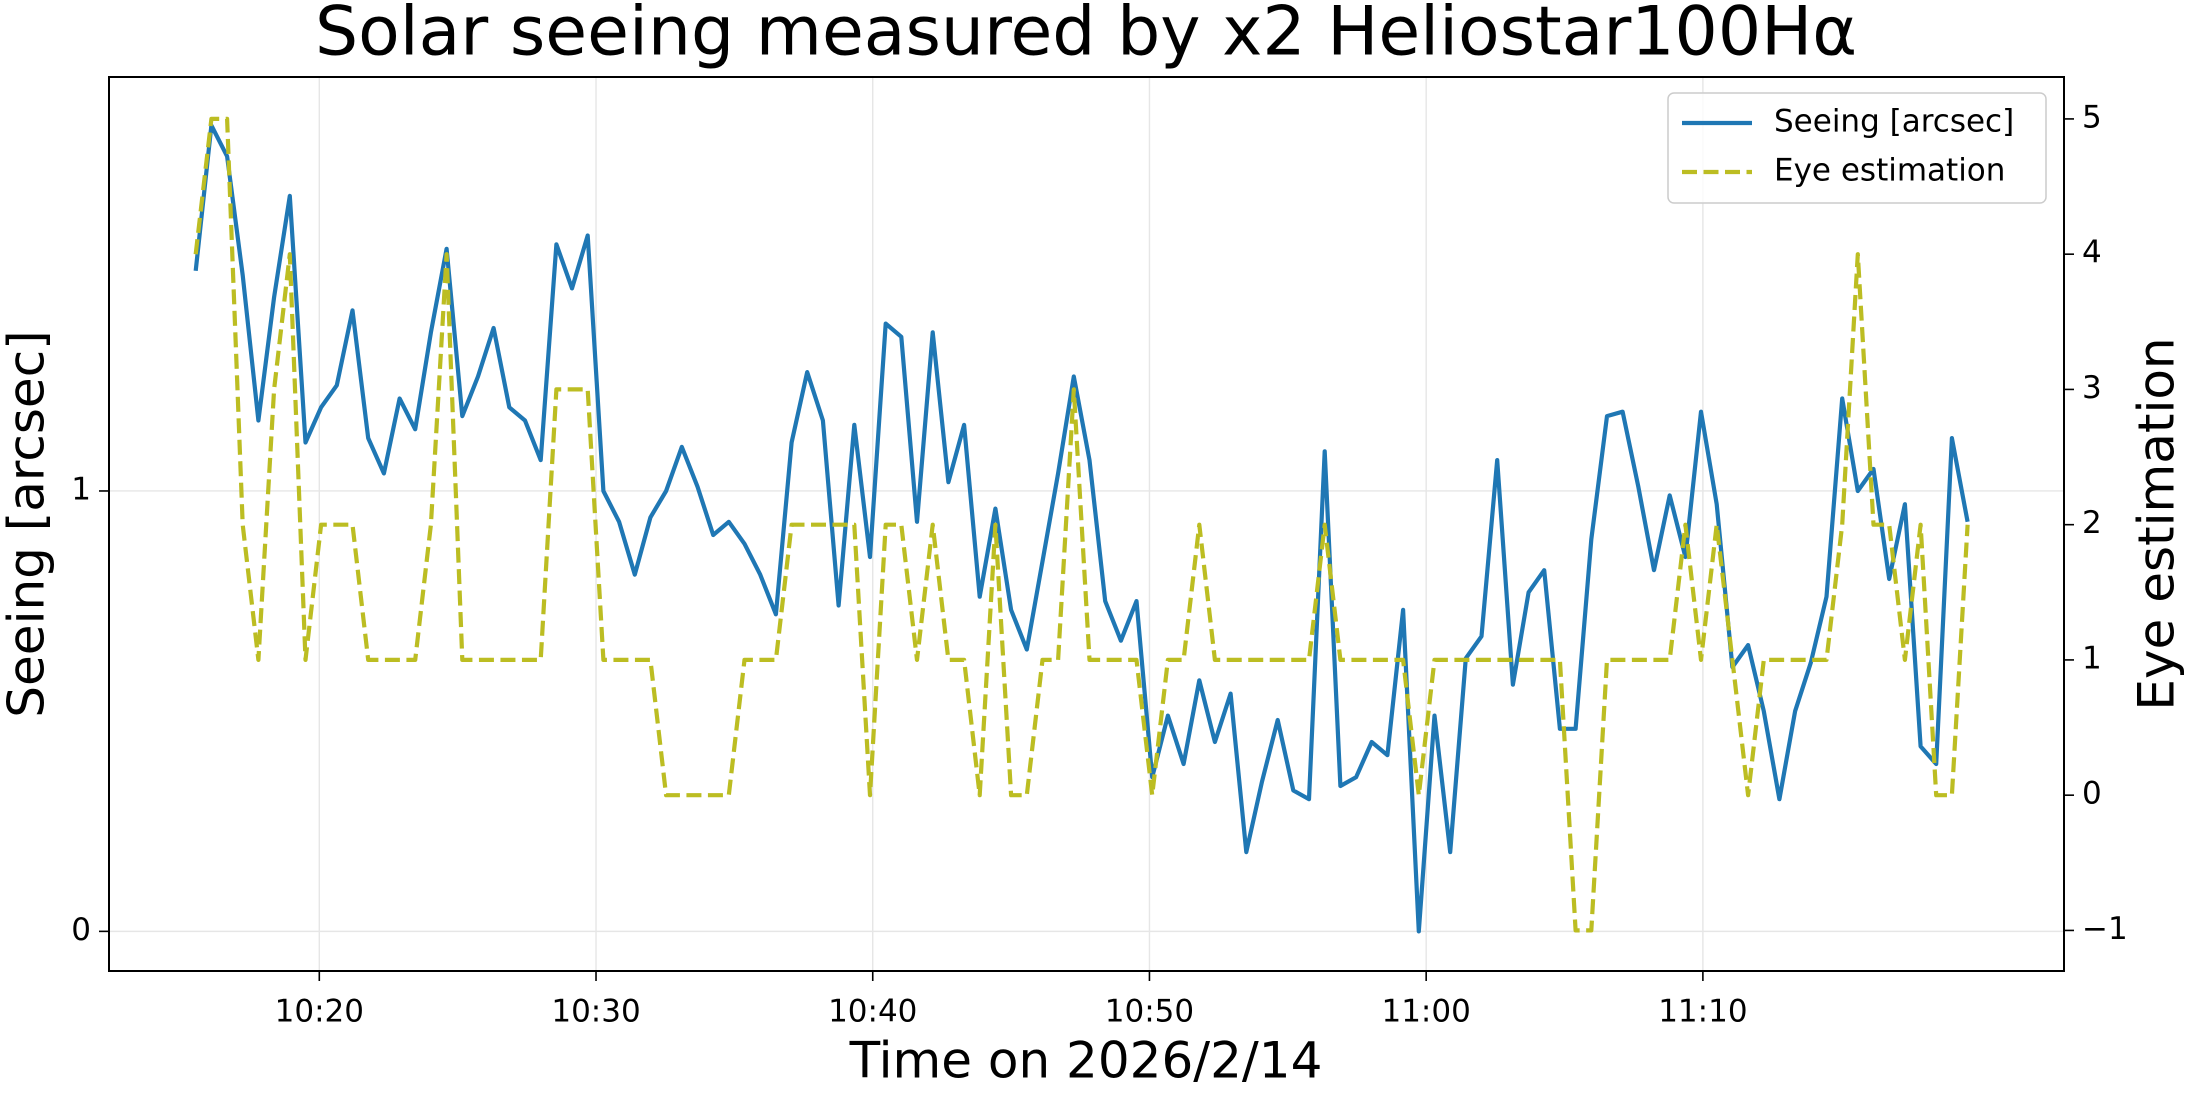 The width and height of the screenshot is (2200, 1100). I want to click on y2-tick-label: 5, so click(2092, 117).